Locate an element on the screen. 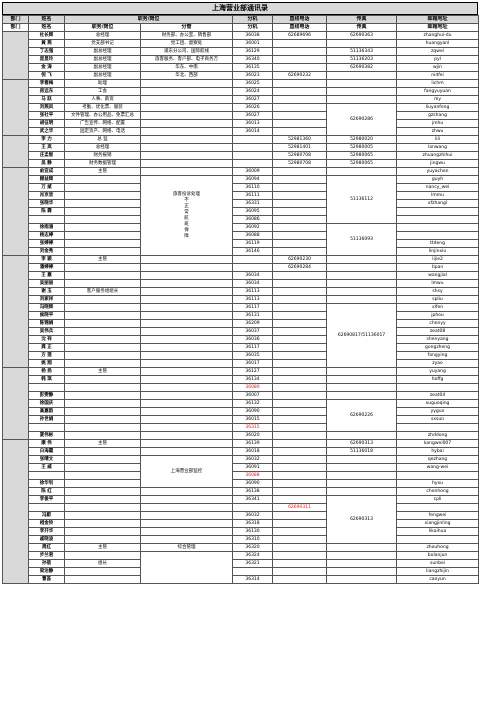  extension-cell: 36146 is located at coordinates (253, 251).